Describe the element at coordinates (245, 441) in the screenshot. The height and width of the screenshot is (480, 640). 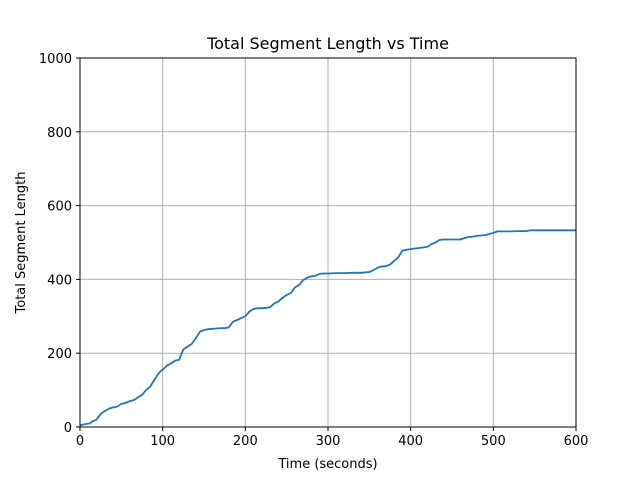
I see `x-tick-label: 200` at that location.